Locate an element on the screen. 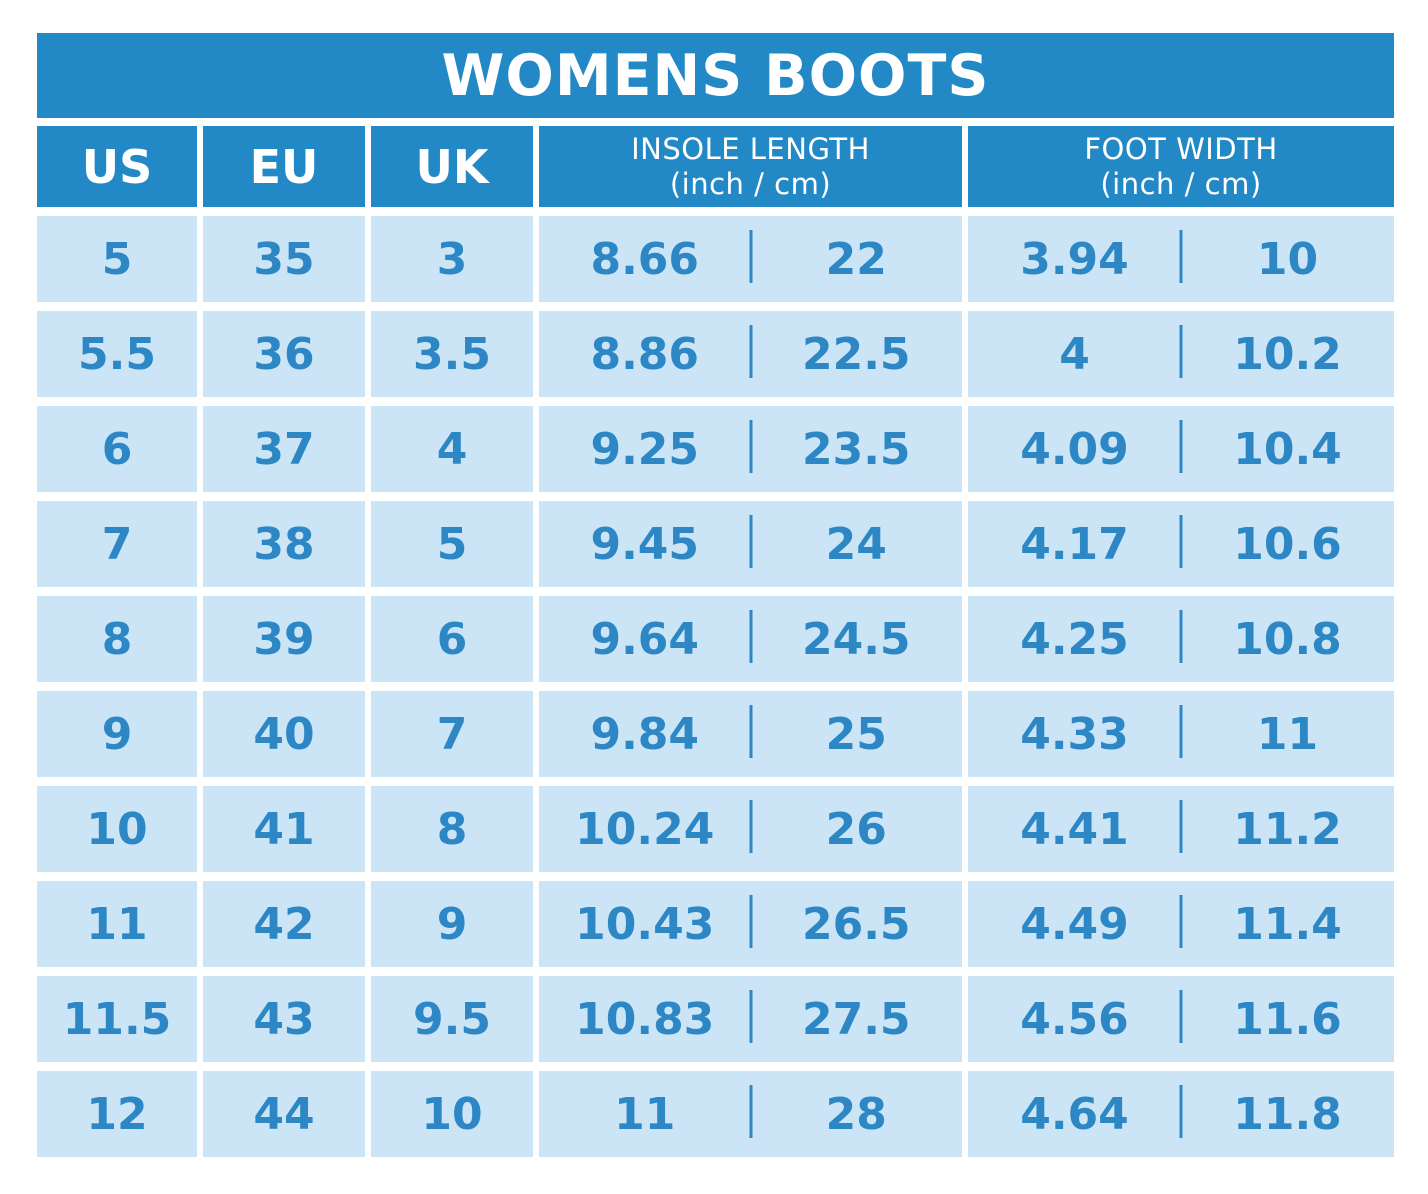 The width and height of the screenshot is (1428, 1194). cell-insole-length: 10.83 27.5 is located at coordinates (750, 1019).